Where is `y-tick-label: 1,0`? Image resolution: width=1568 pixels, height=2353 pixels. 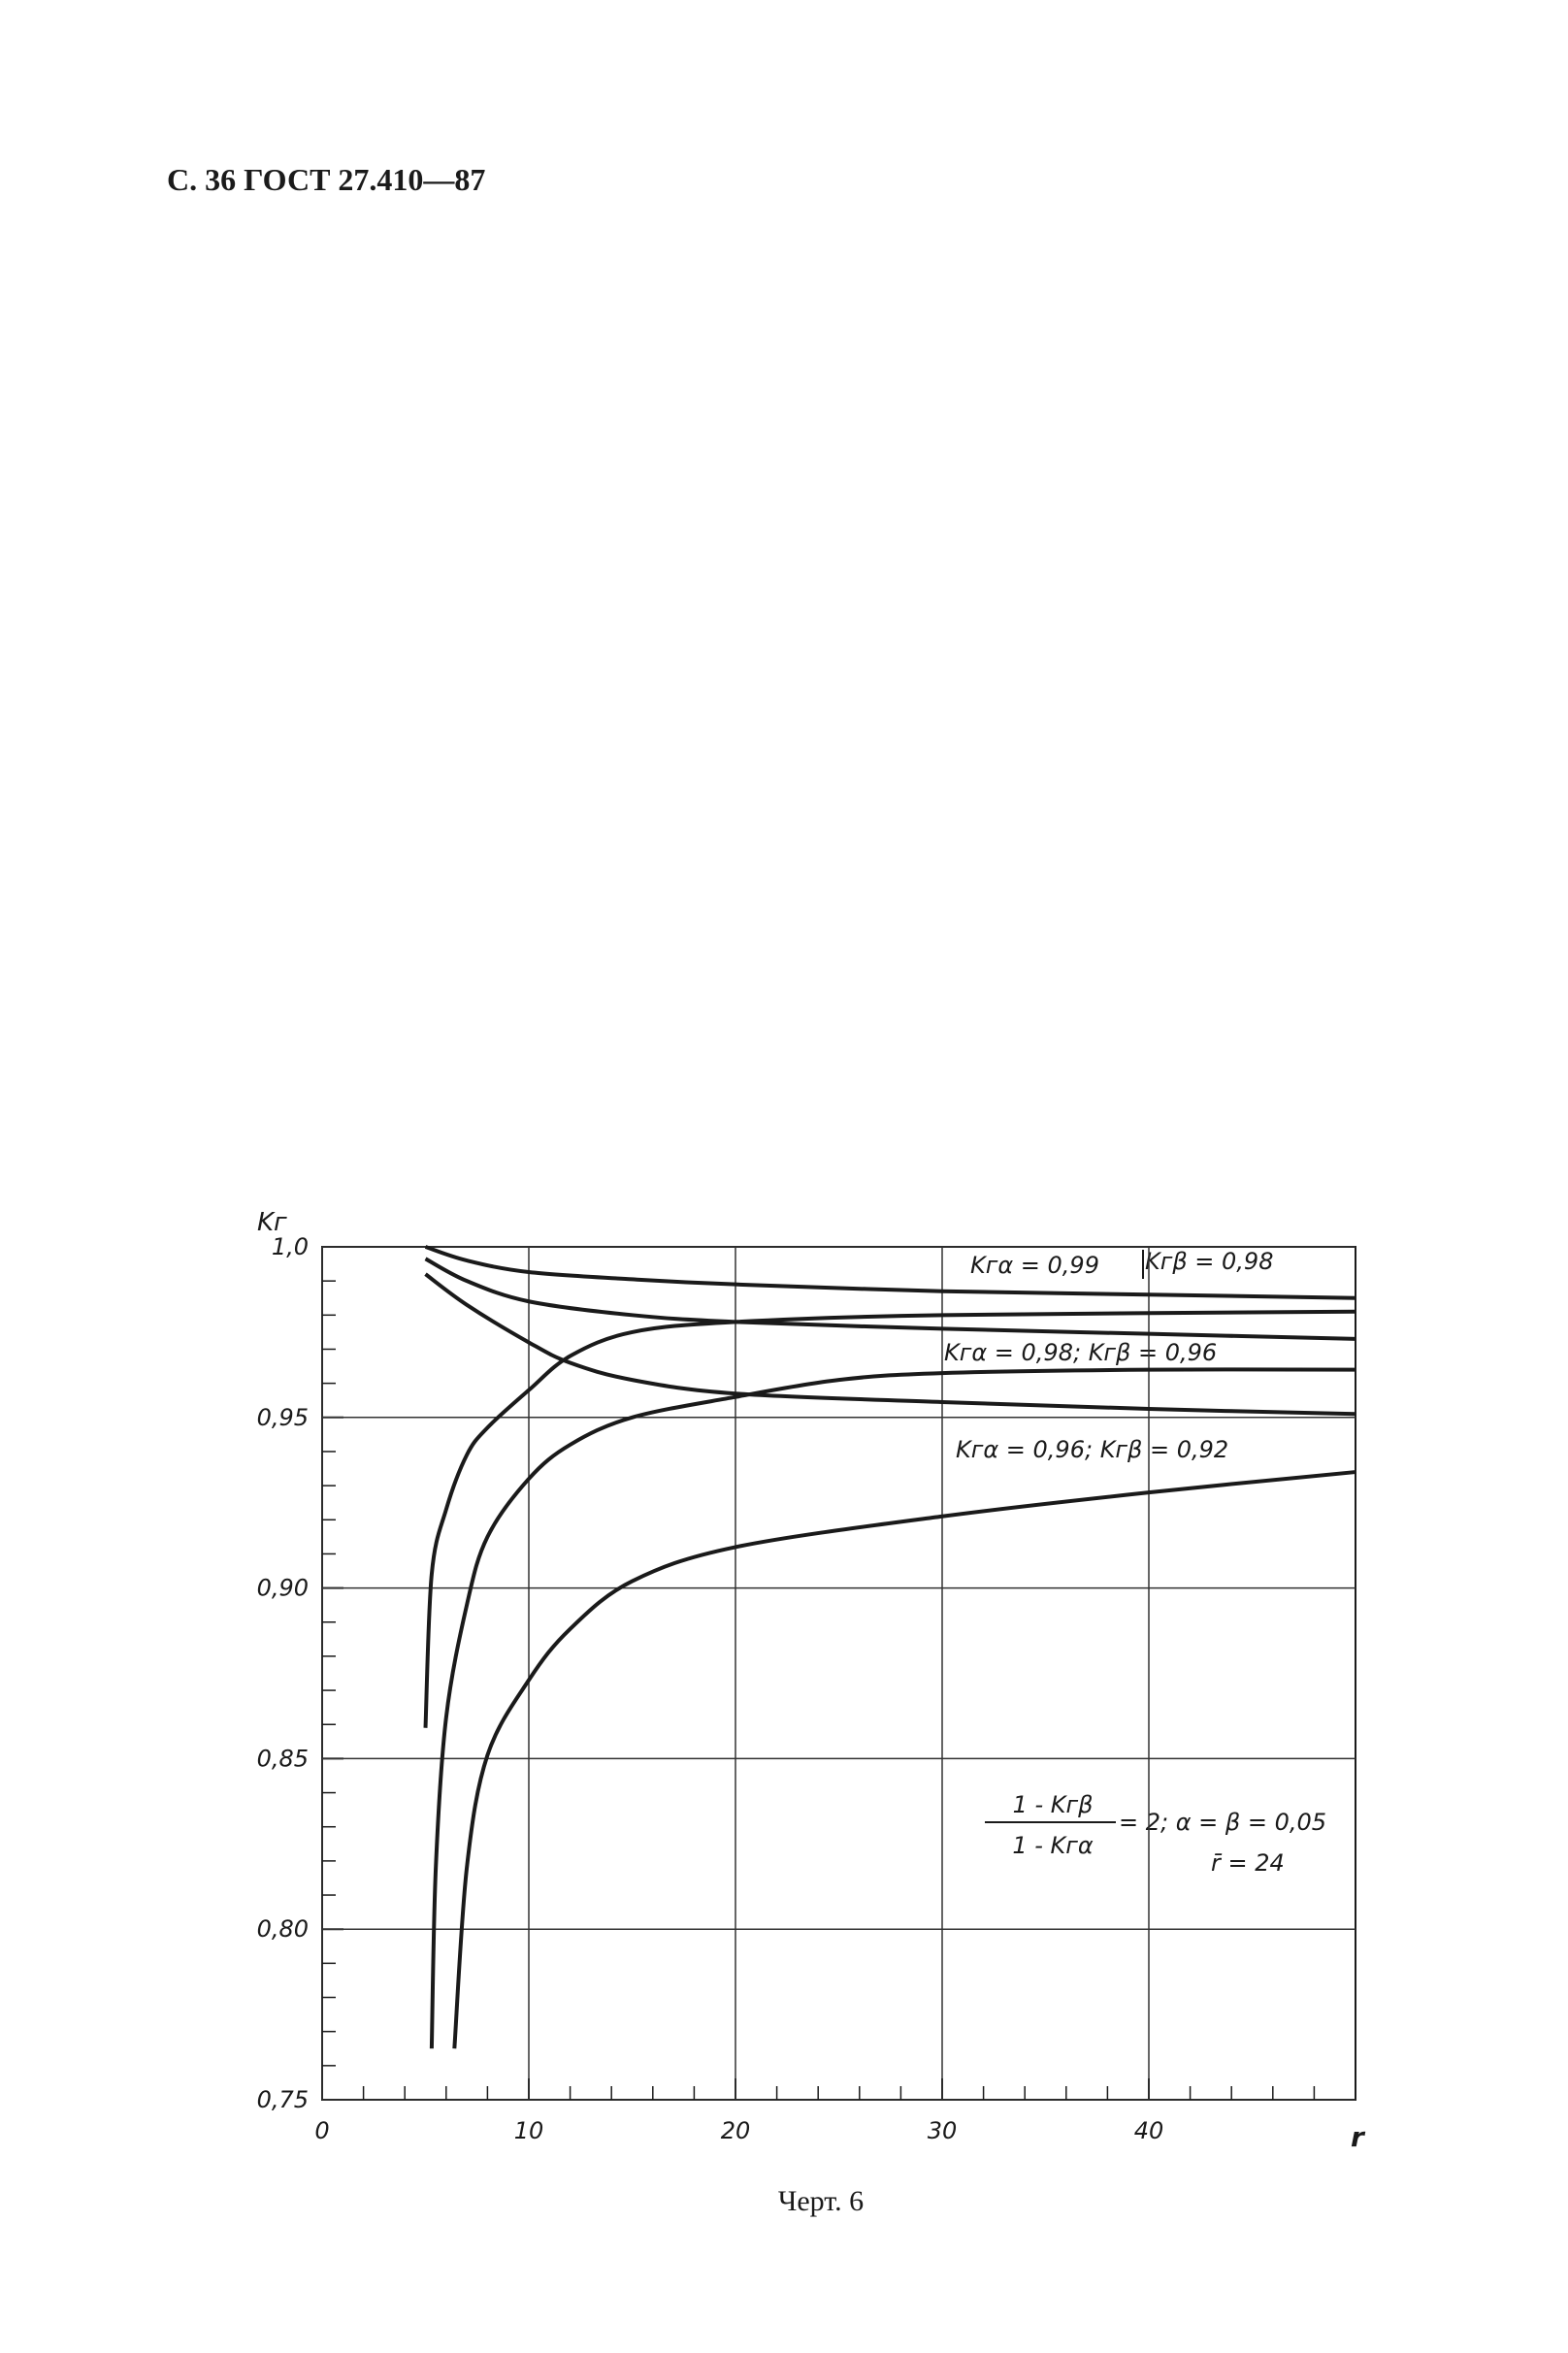
y-tick-label: 1,0 is located at coordinates (290, 1246).